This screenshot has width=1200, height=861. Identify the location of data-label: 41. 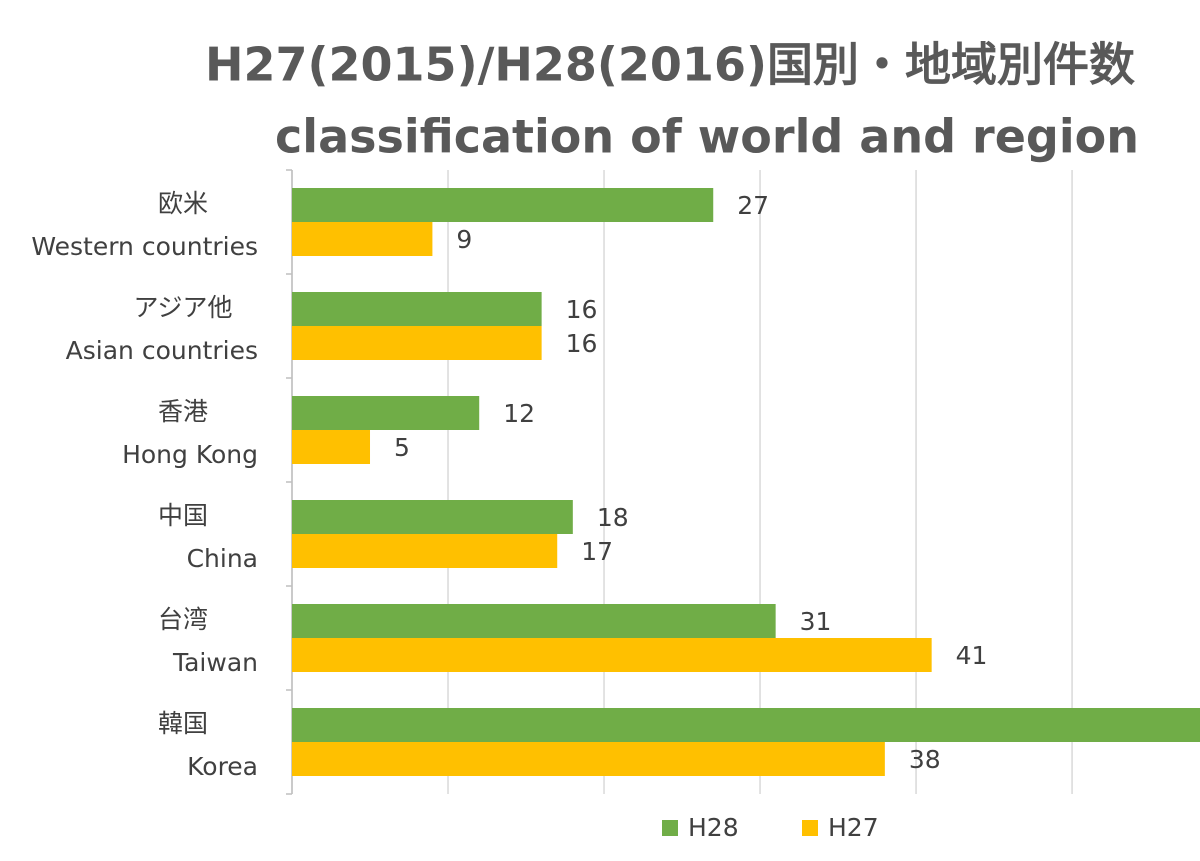
(972, 655).